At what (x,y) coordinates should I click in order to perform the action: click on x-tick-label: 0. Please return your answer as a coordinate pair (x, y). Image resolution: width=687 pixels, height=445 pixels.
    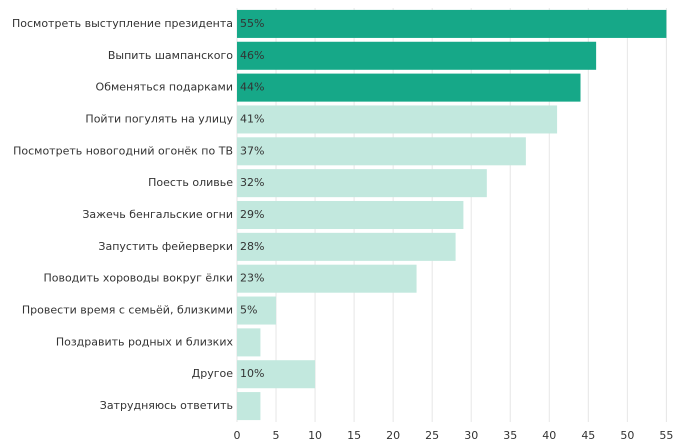
    Looking at the image, I should click on (237, 435).